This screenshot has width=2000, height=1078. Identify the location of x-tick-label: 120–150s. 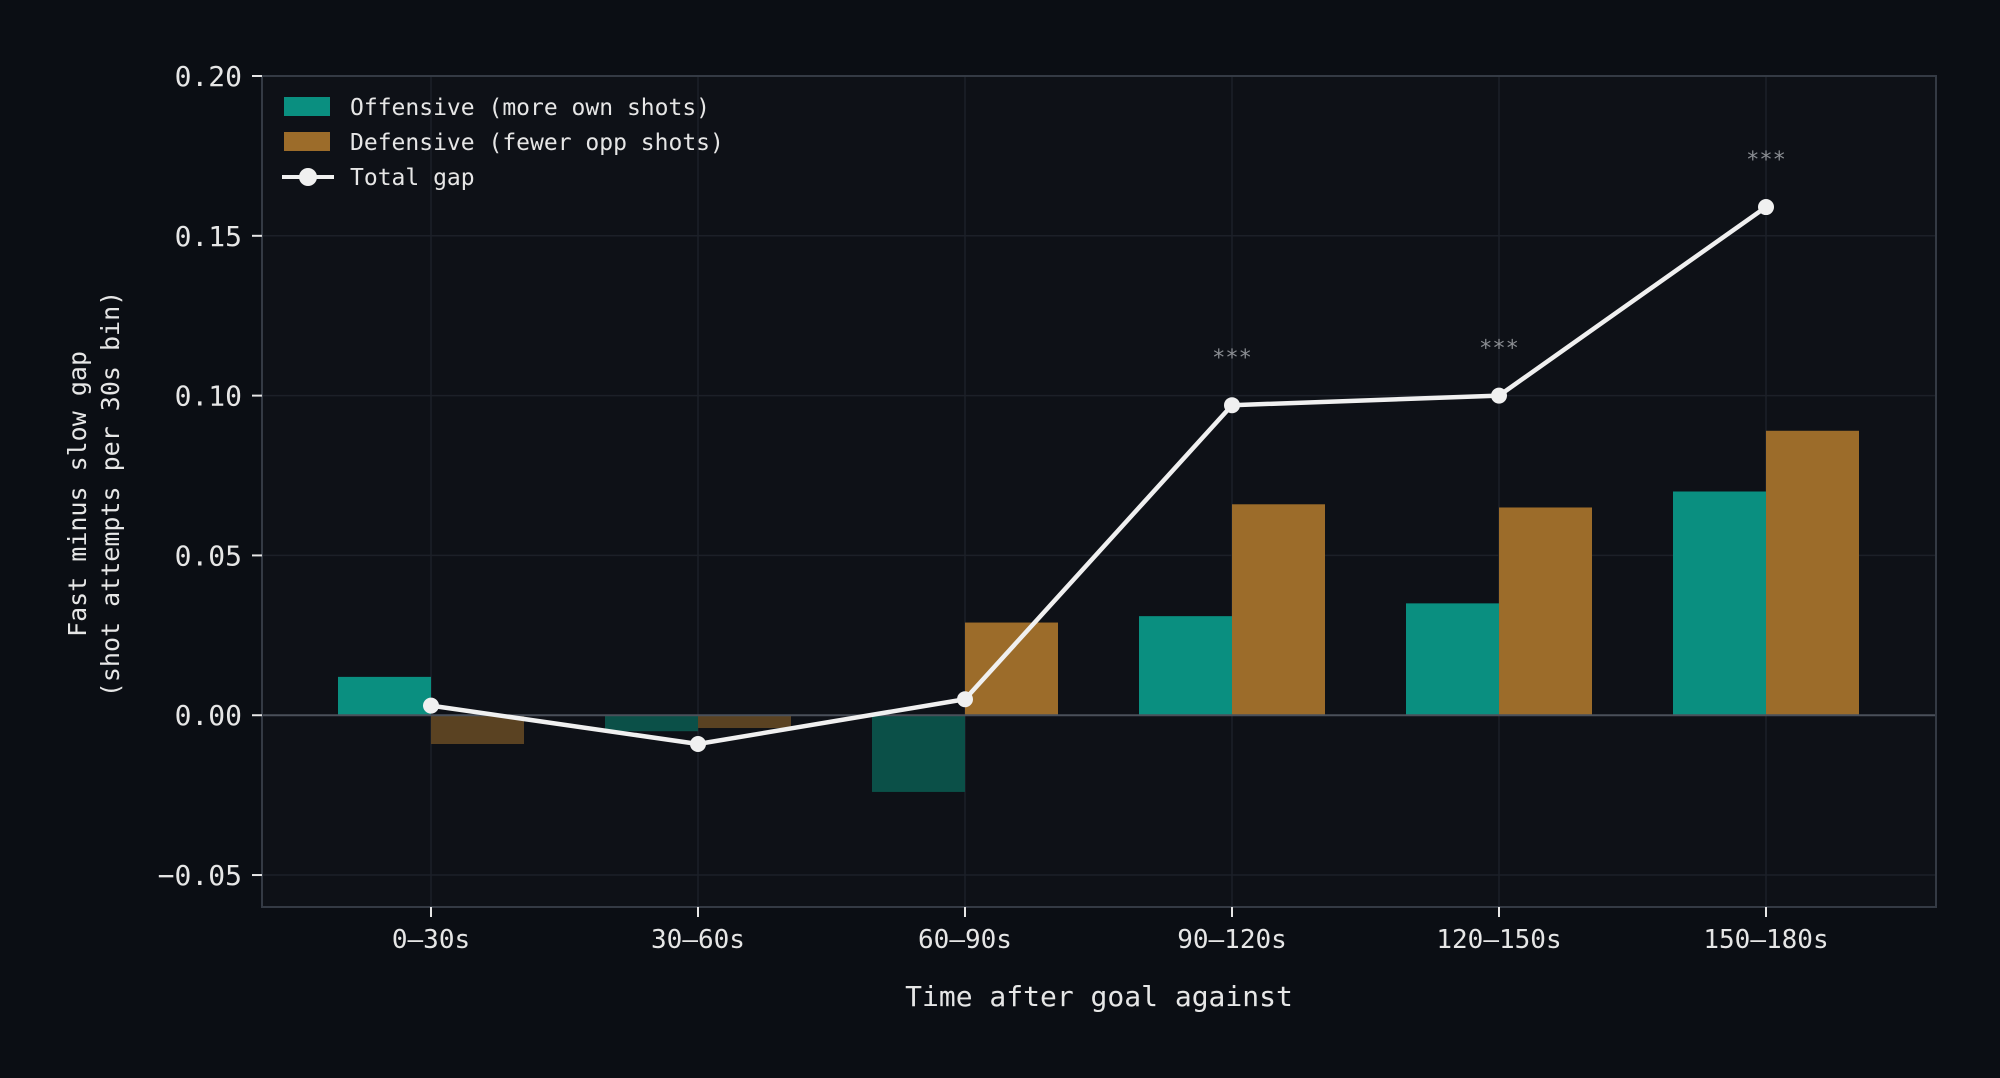
(1498, 940).